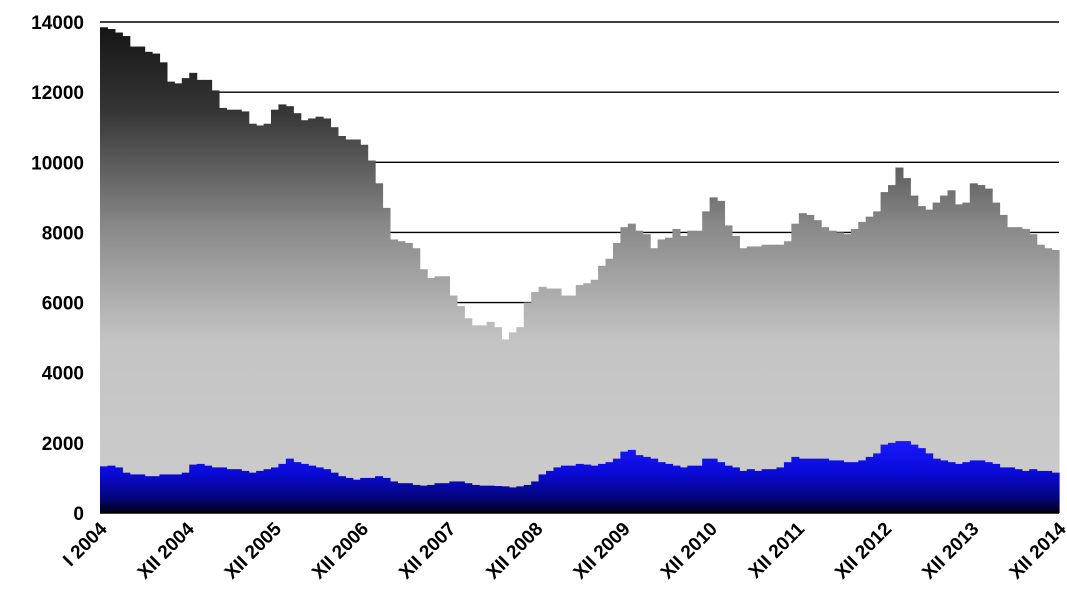 The height and width of the screenshot is (612, 1067). I want to click on y-tick-label: 12000, so click(57, 93).